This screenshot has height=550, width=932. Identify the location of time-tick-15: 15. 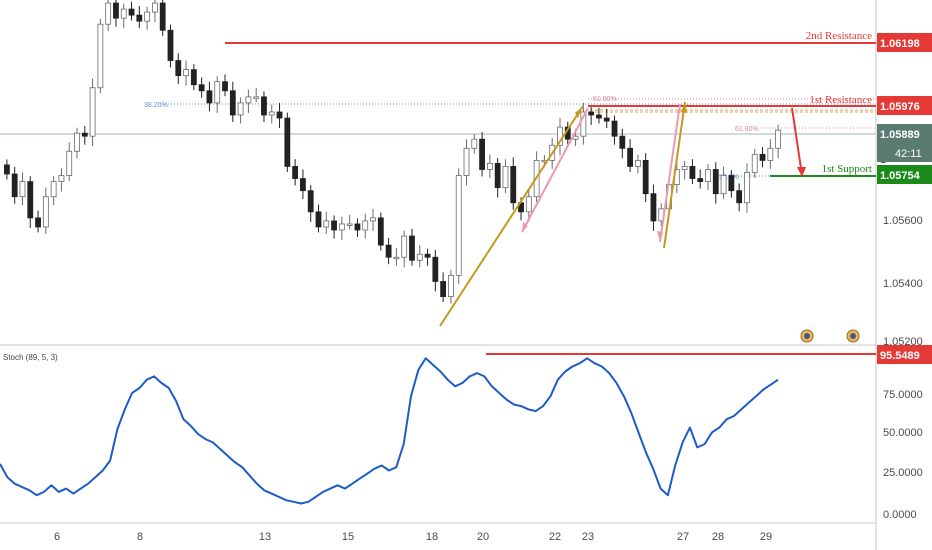
(348, 537).